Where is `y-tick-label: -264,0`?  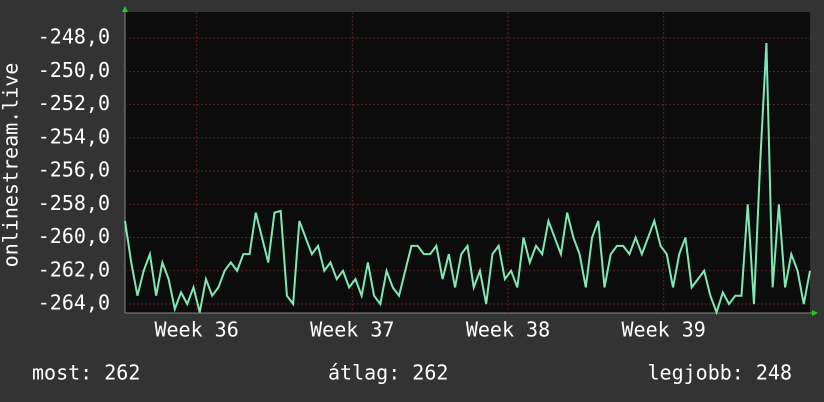 y-tick-label: -264,0 is located at coordinates (74, 303).